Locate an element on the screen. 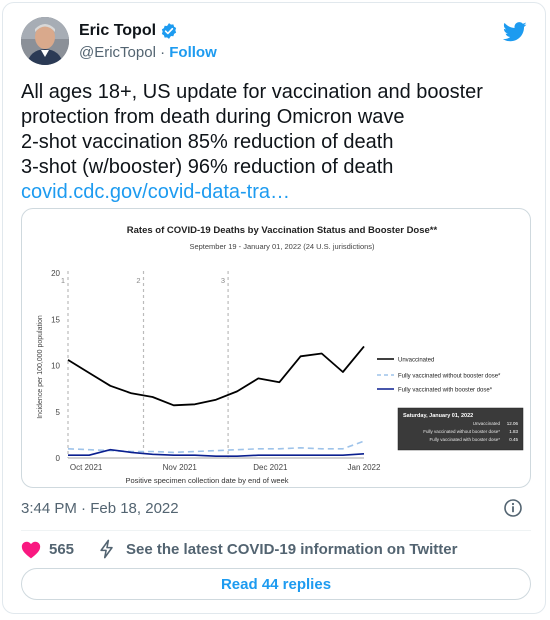 This screenshot has height=620, width=550. tooltip-title: Saturday, January 01, 2022 is located at coordinates (438, 416).